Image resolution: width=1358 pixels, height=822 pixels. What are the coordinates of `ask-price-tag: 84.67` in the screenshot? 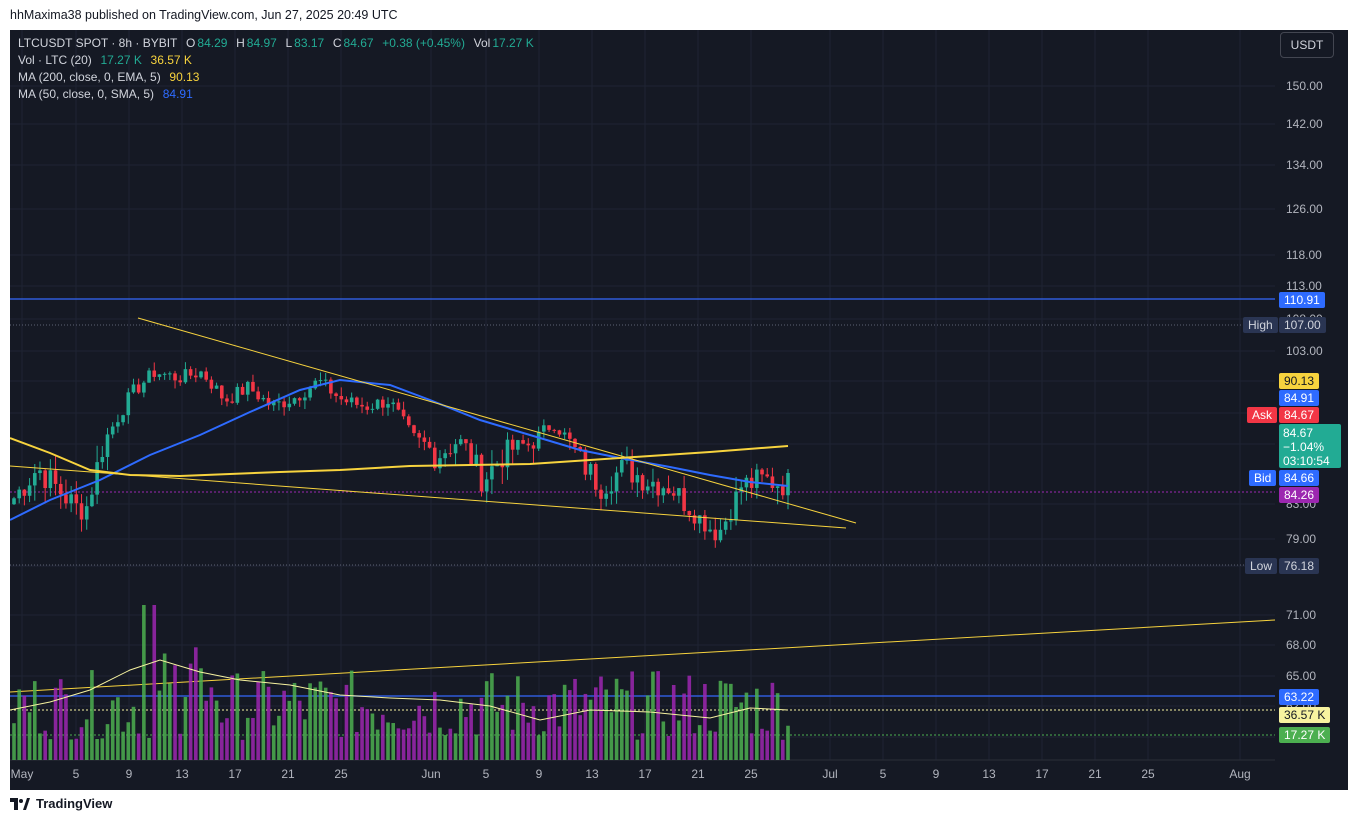 It's located at (1299, 415).